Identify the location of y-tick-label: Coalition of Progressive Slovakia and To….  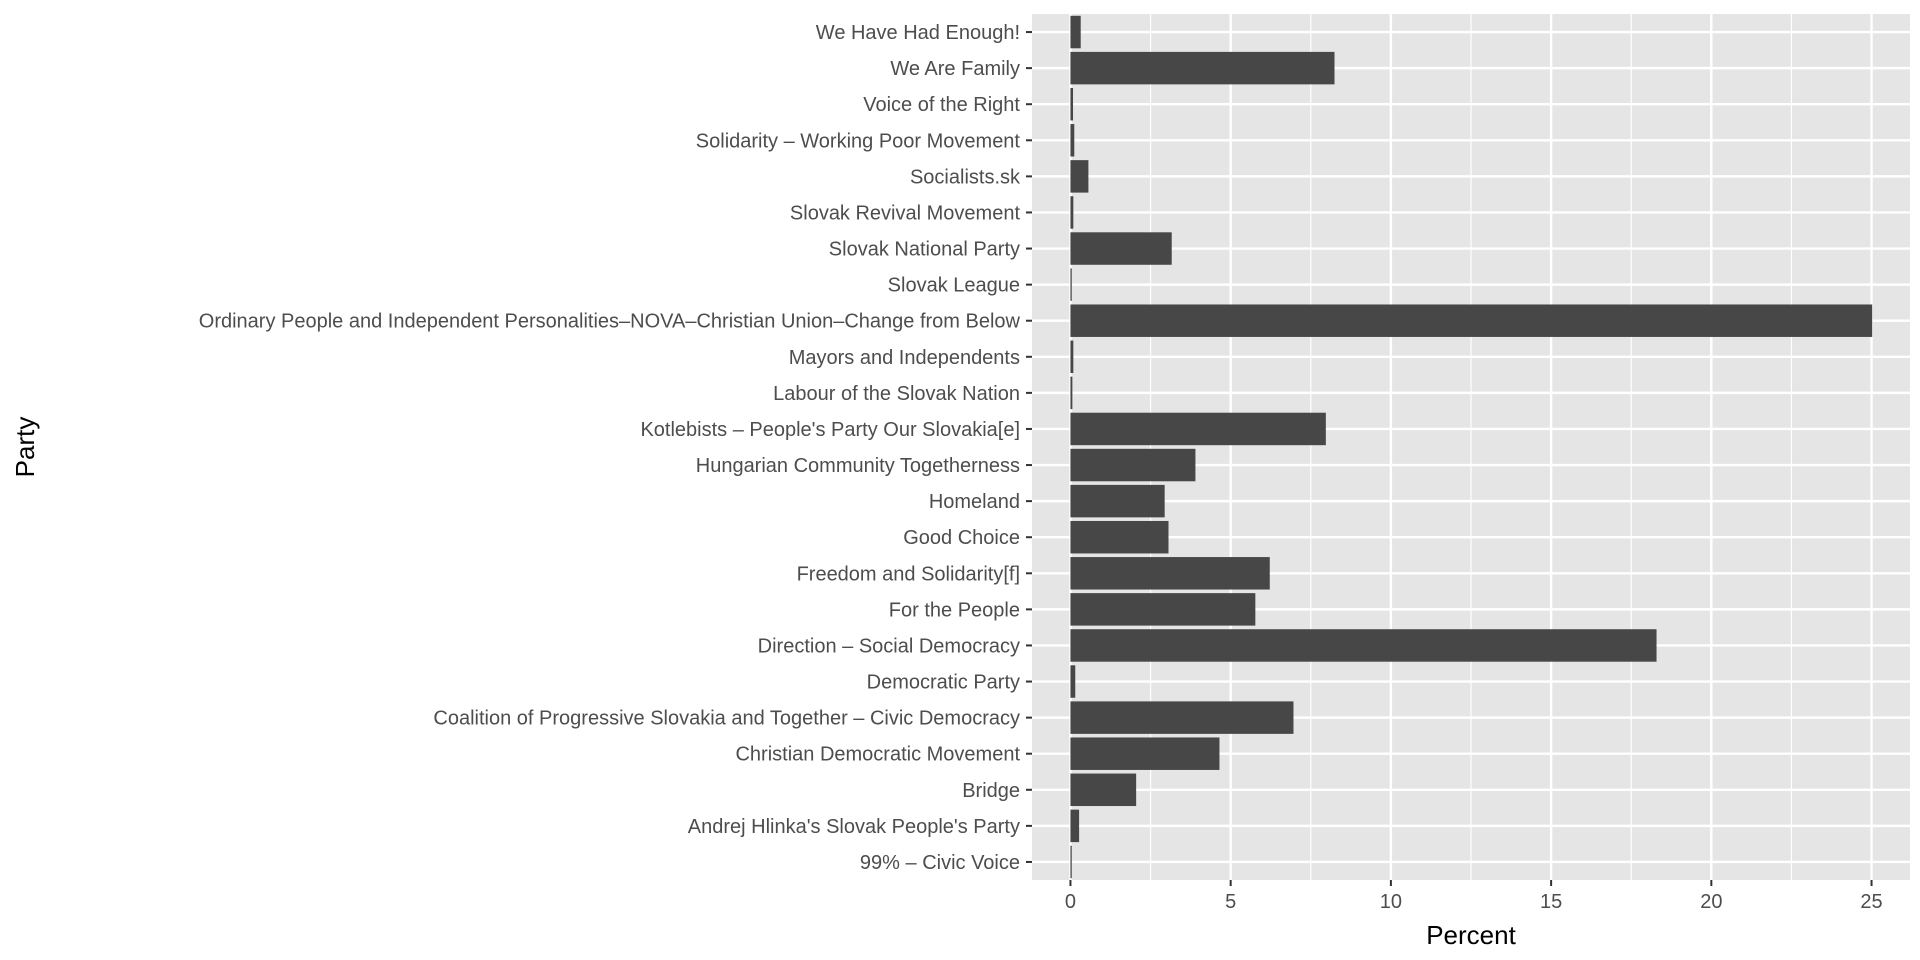
(726, 719).